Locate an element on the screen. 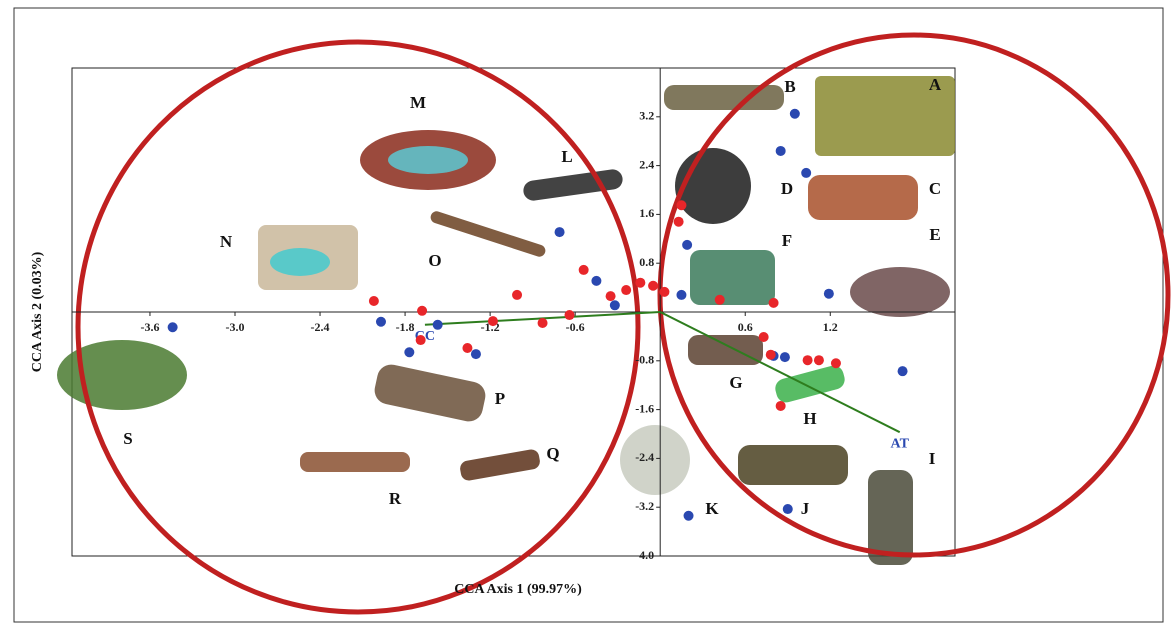  y-tick-label: -1.6 is located at coordinates (644, 408).